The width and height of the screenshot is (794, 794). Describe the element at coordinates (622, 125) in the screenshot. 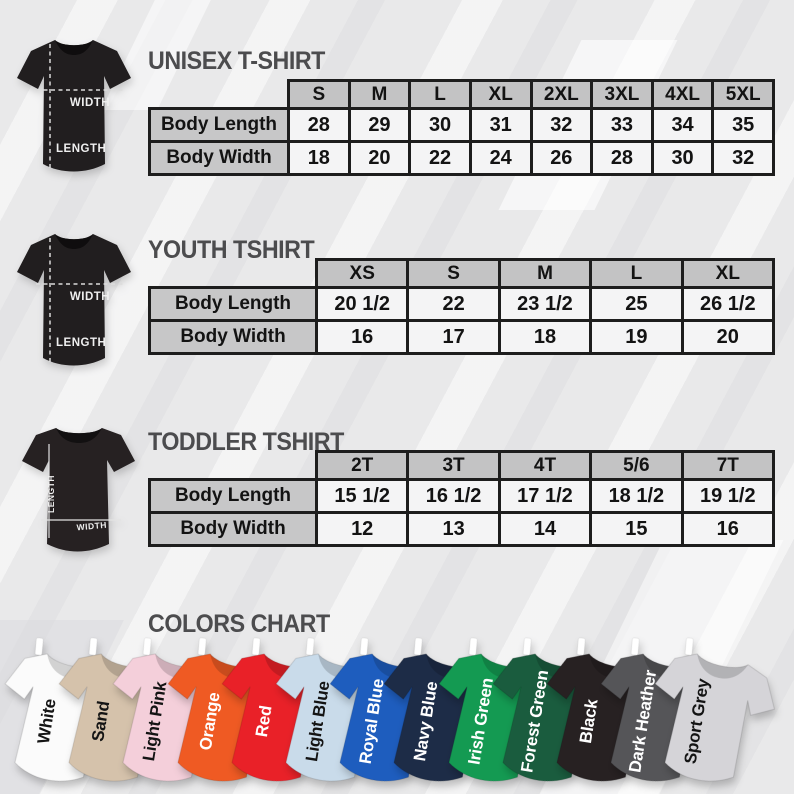

I see `size-value: 33` at that location.